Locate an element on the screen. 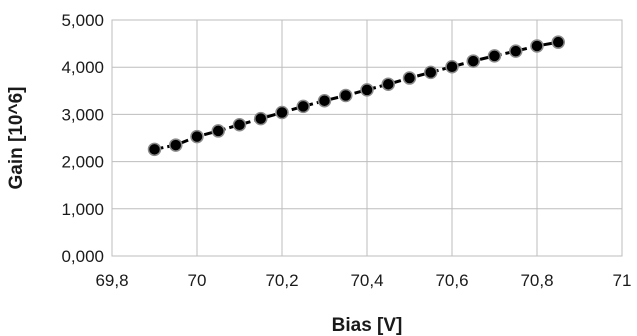  x-tick-label: 70,8 is located at coordinates (536, 280).